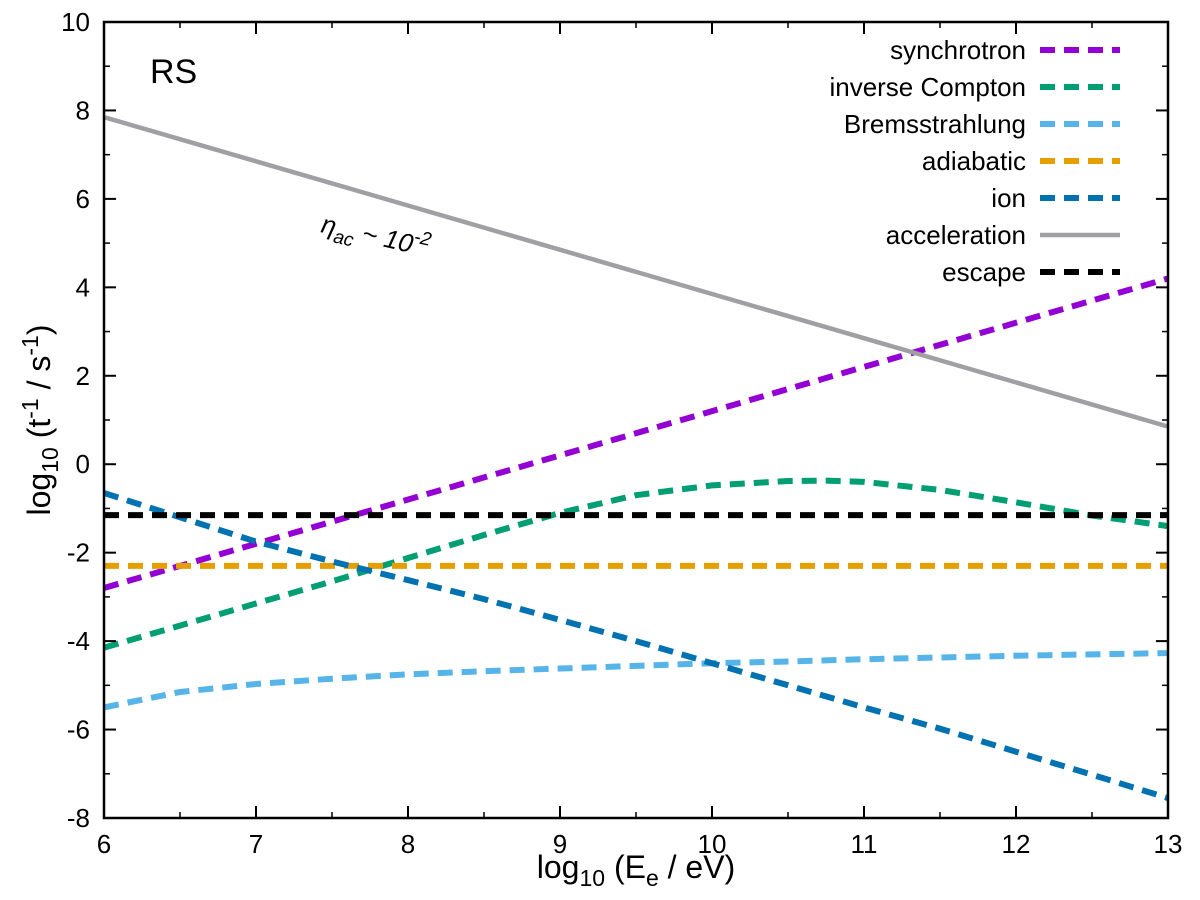  I want to click on x-tick-label: 6, so click(104, 844).